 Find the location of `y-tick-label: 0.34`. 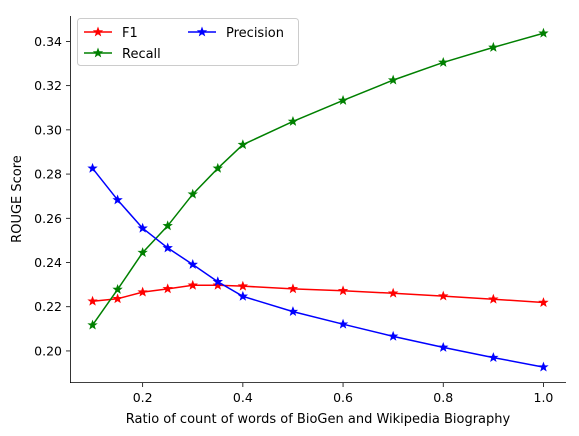

y-tick-label: 0.34 is located at coordinates (48, 41).